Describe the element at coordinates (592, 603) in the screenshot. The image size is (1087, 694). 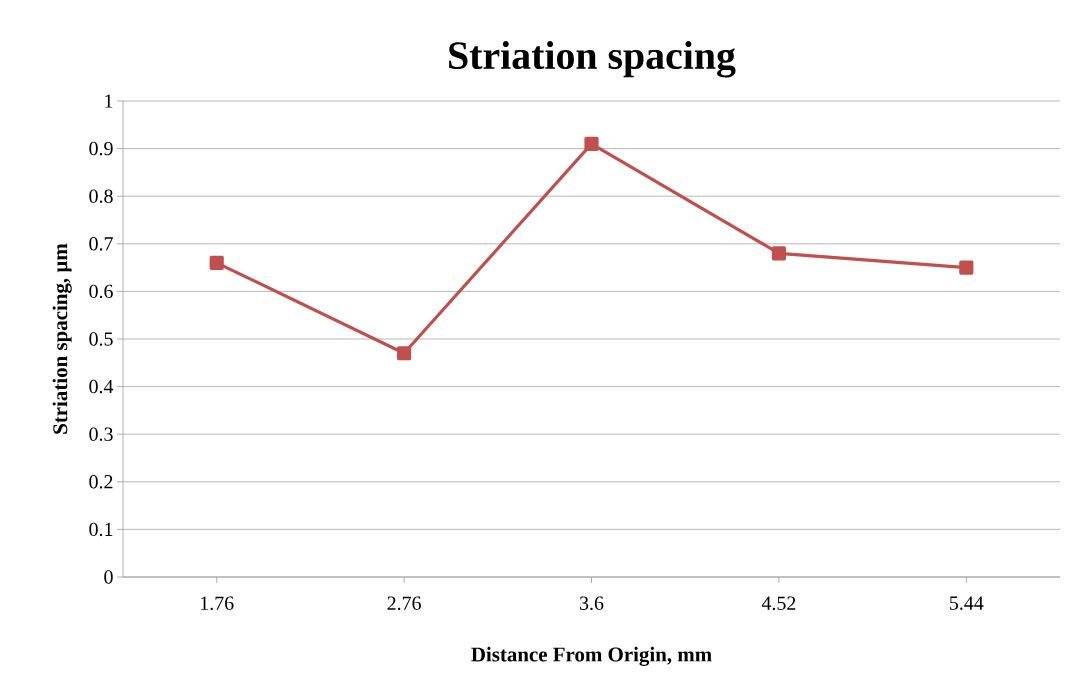
I see `x-tick-label: 3.6` at that location.